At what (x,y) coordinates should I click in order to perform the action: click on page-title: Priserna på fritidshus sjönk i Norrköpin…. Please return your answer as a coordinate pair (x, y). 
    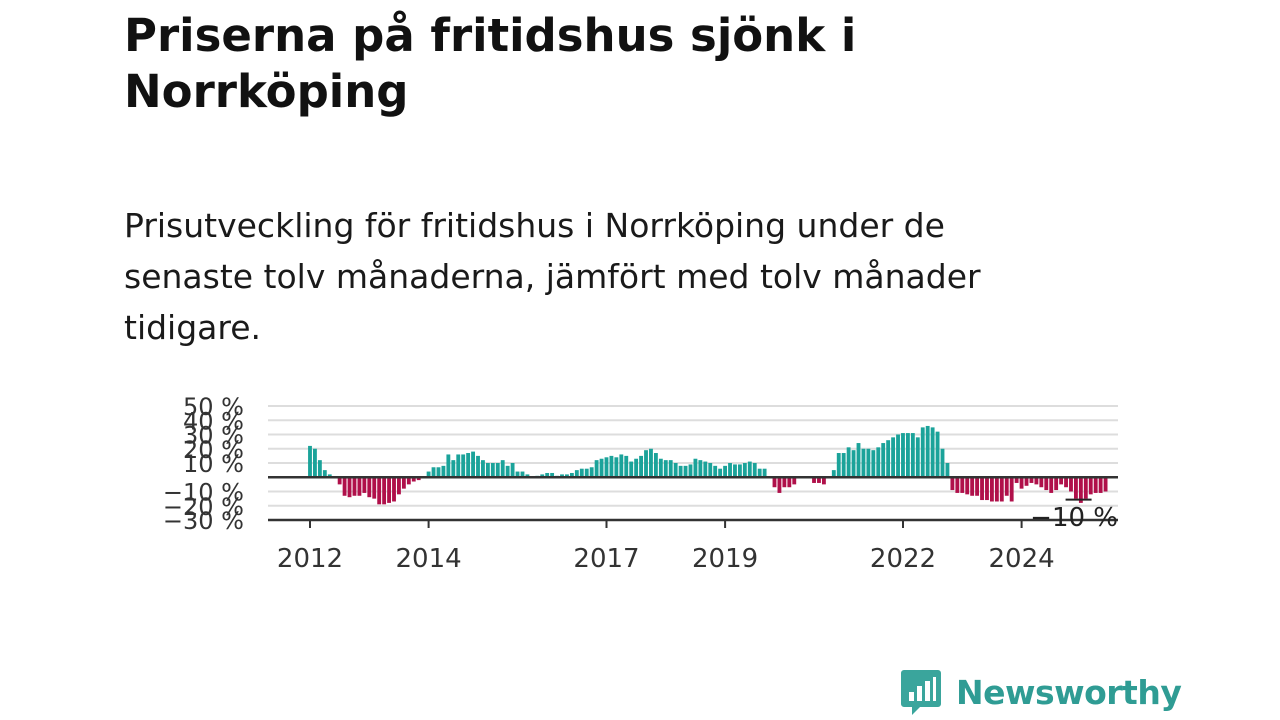
    Looking at the image, I should click on (490, 63).